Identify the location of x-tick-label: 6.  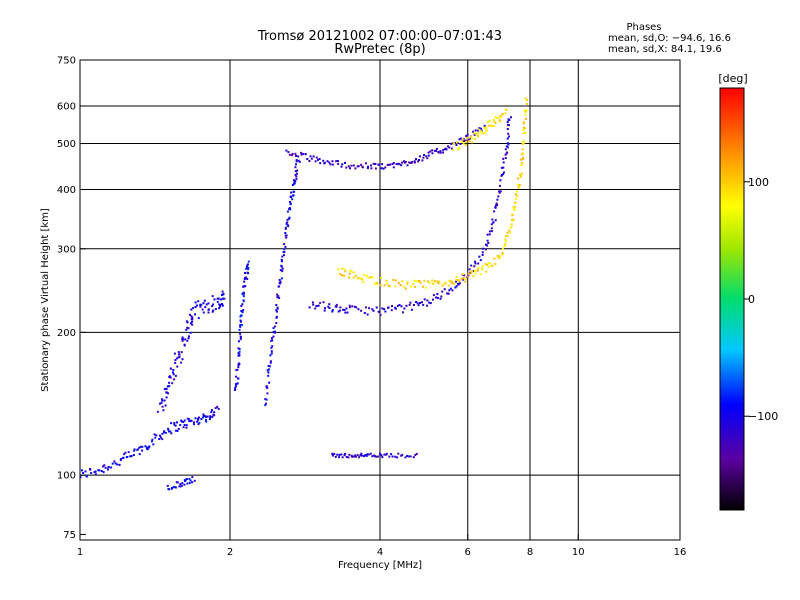
(468, 552).